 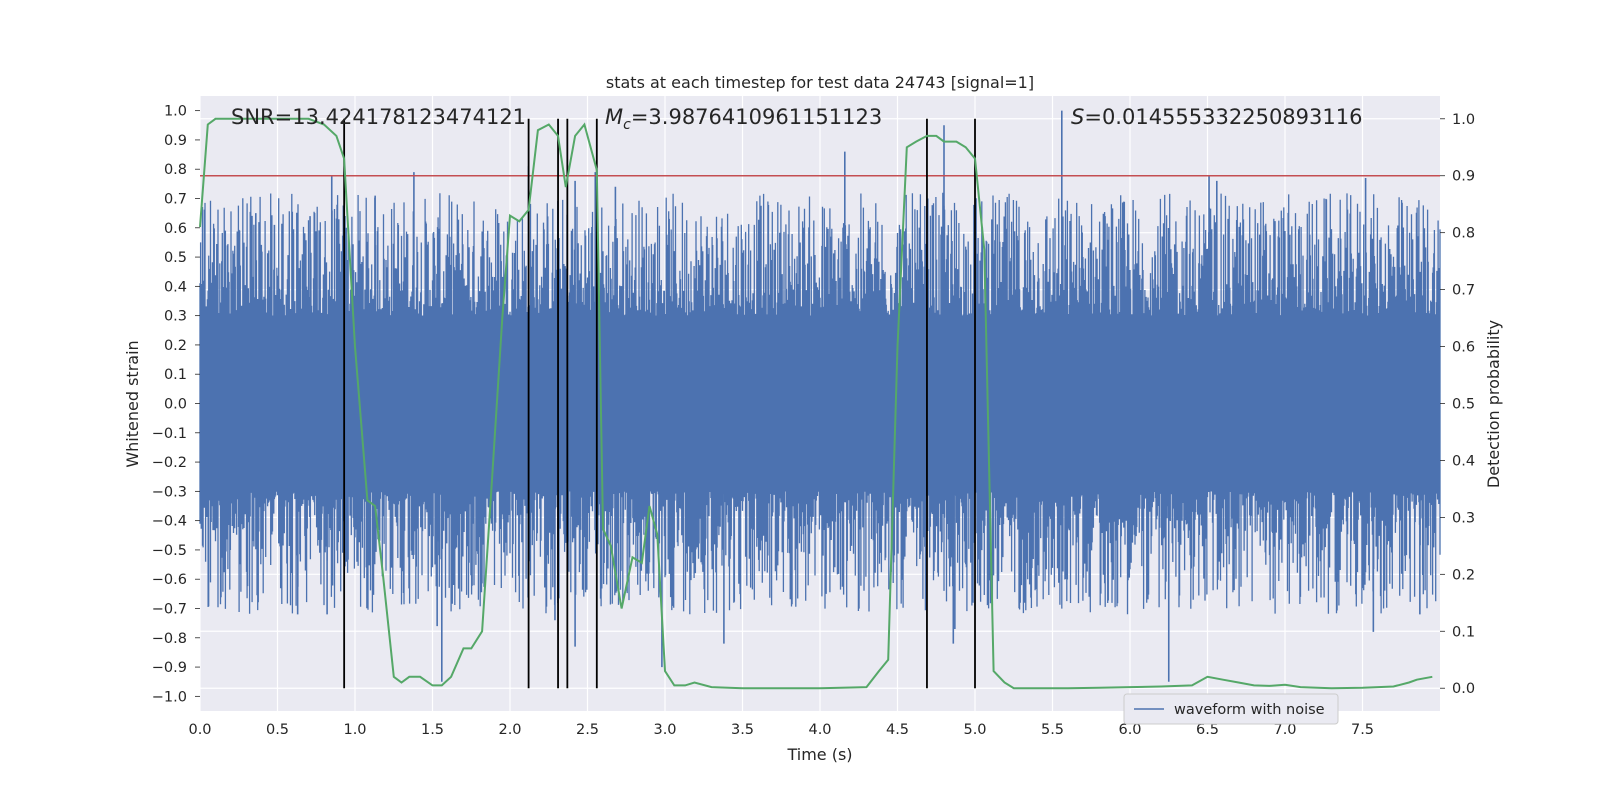 I want to click on y-tick-label: −0.5, so click(x=169, y=551).